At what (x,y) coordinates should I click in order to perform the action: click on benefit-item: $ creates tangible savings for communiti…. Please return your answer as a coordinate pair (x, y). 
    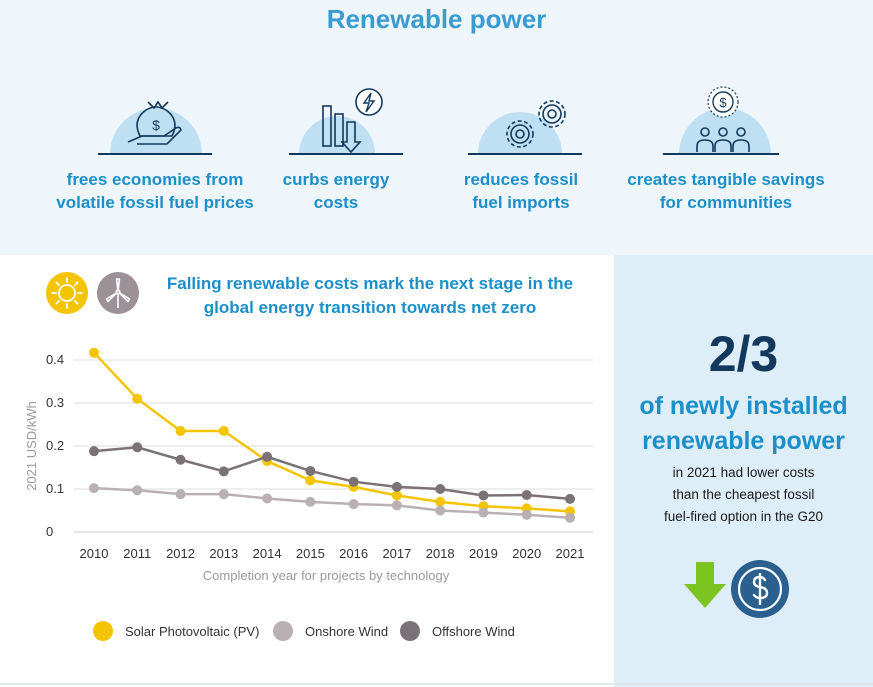
    Looking at the image, I should click on (726, 150).